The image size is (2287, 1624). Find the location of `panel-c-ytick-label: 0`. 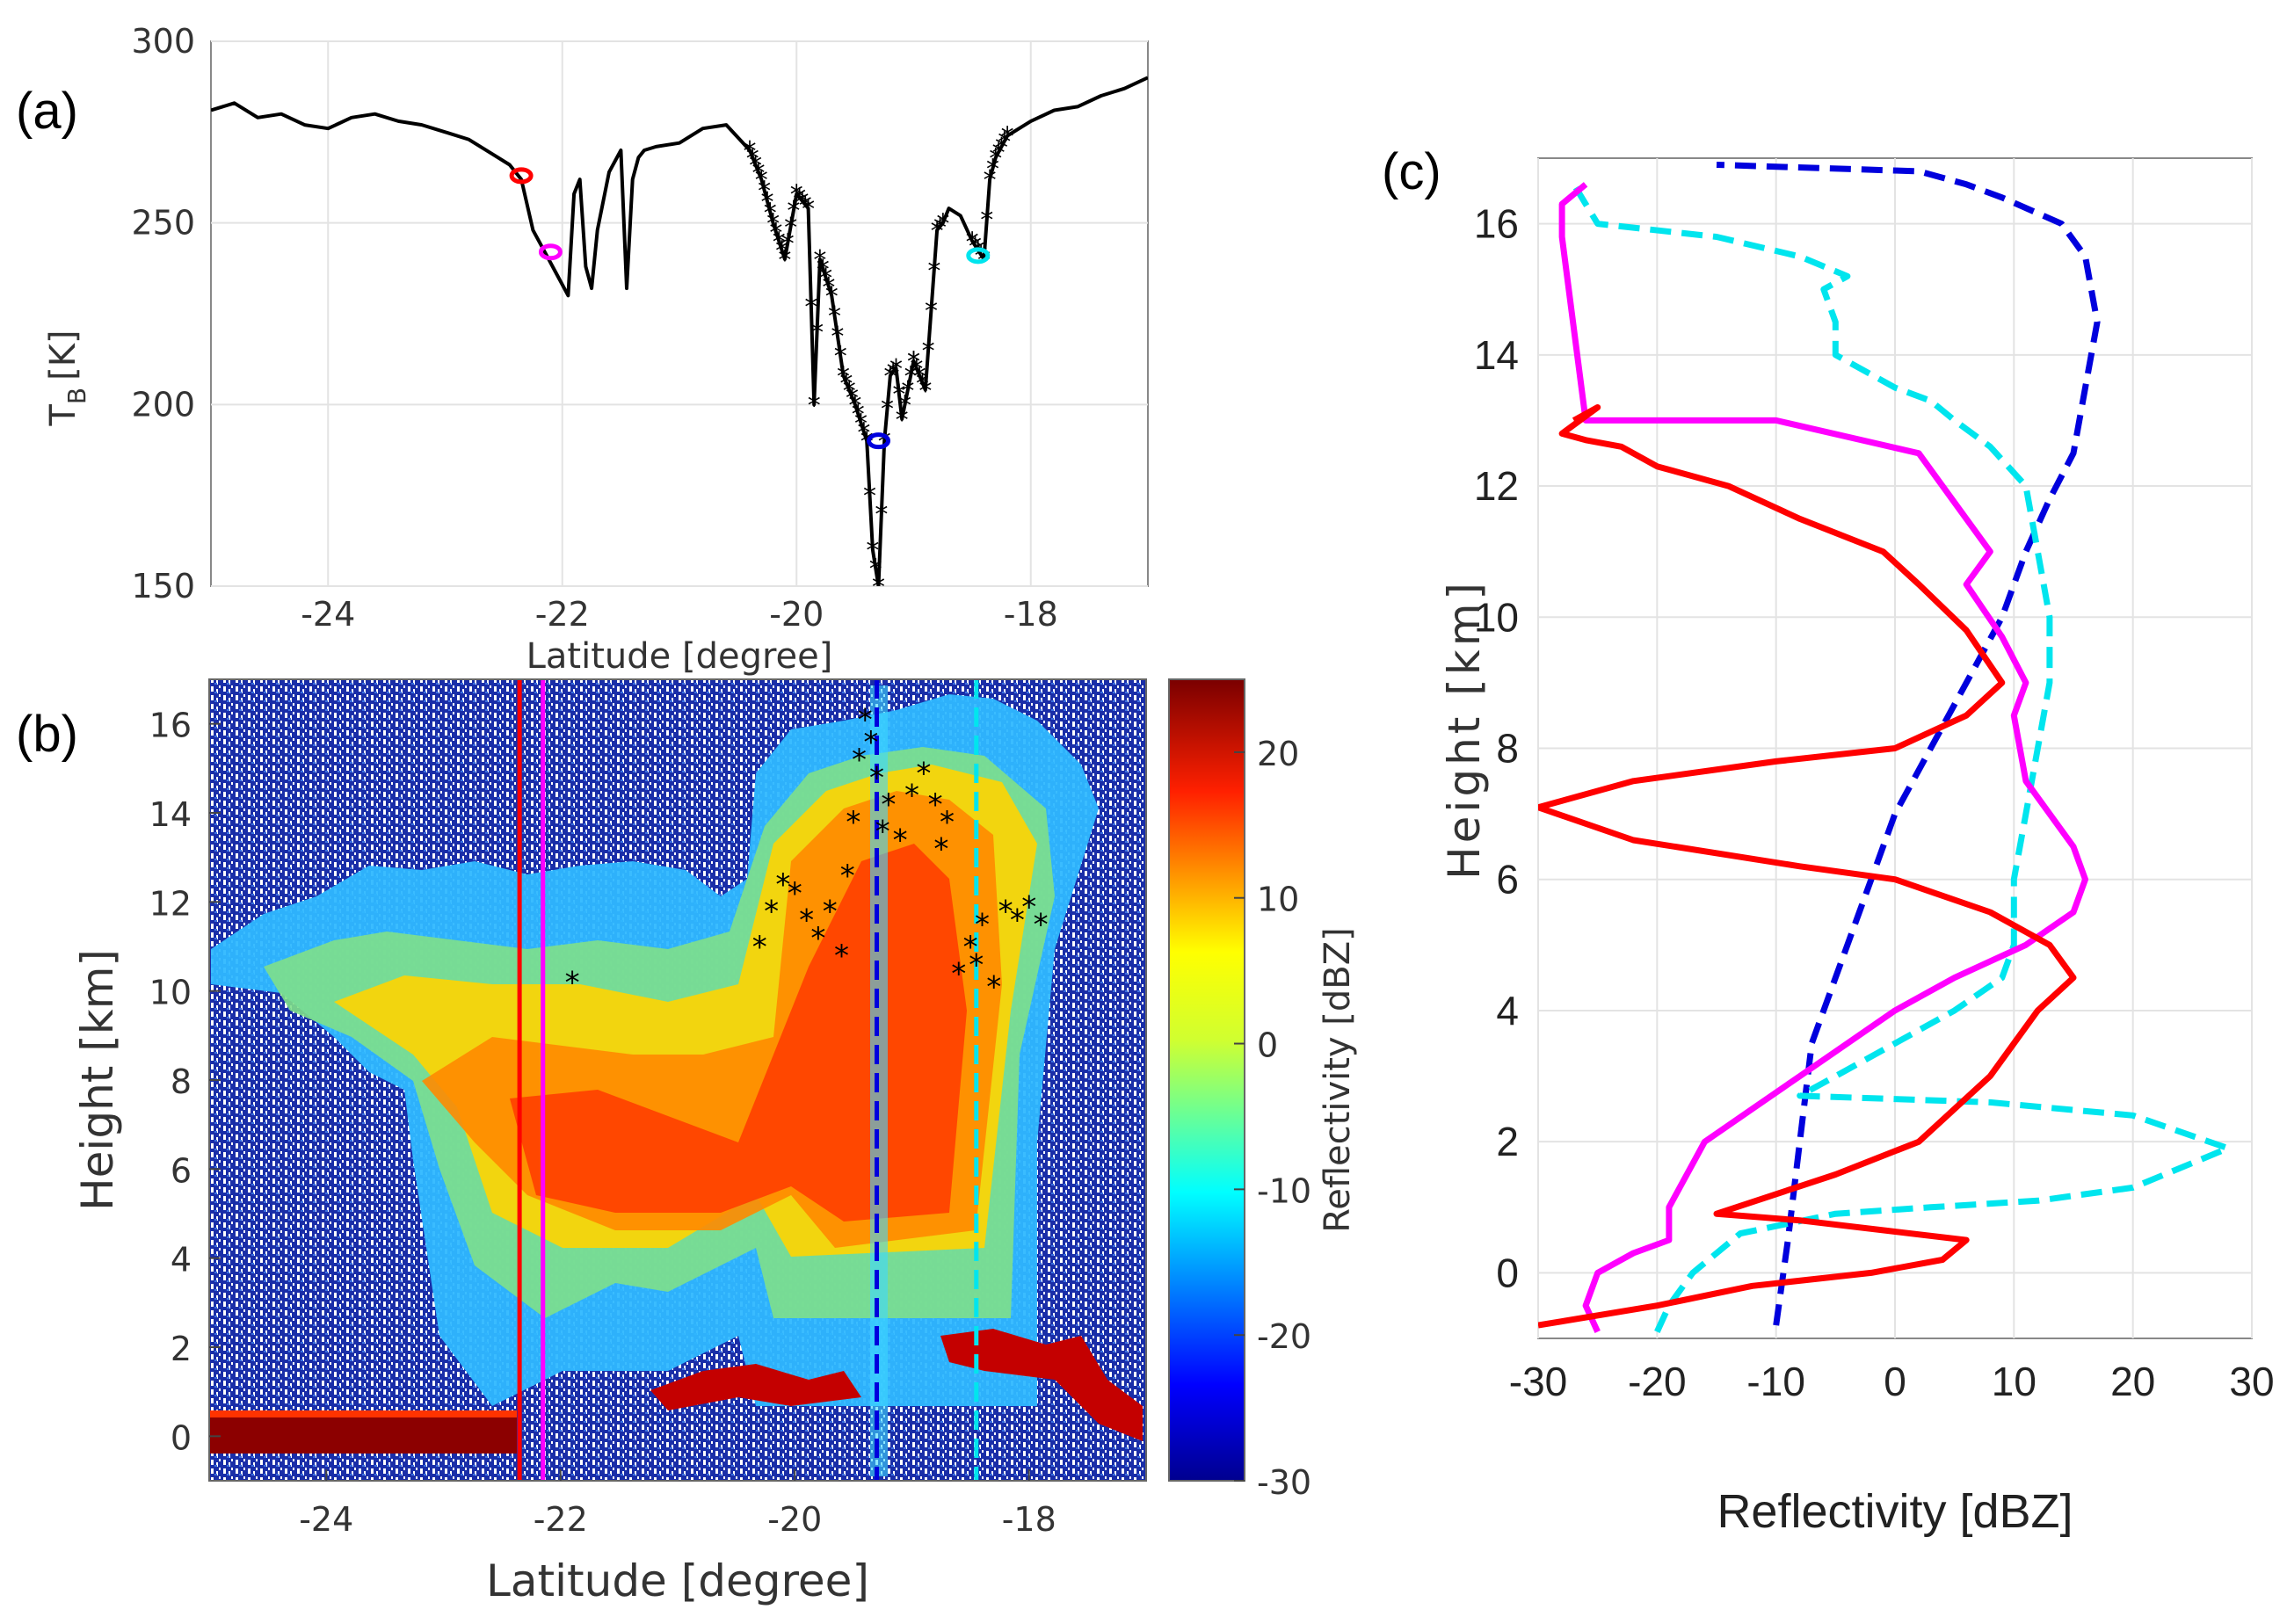

panel-c-ytick-label: 0 is located at coordinates (1508, 1272).